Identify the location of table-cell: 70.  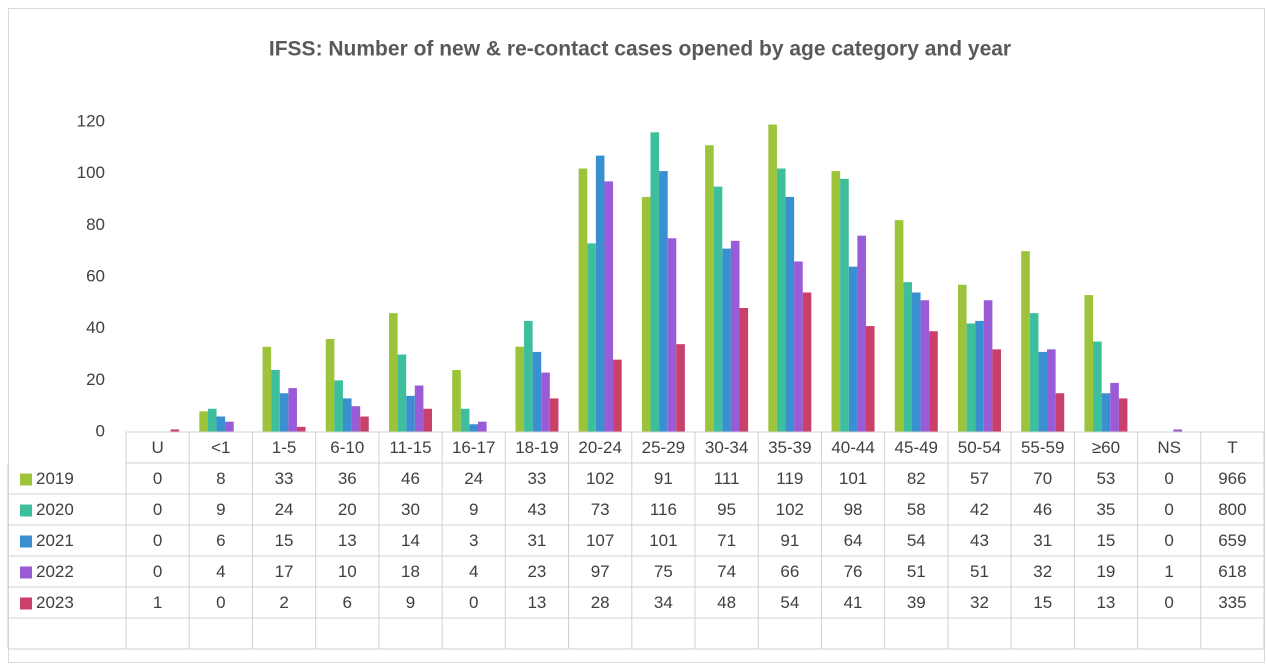
(1042, 478).